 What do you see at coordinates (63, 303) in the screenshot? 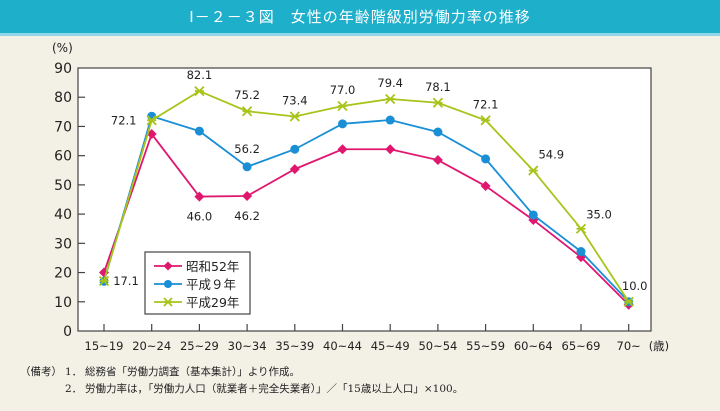
I see `y-tick-label: 10` at bounding box center [63, 303].